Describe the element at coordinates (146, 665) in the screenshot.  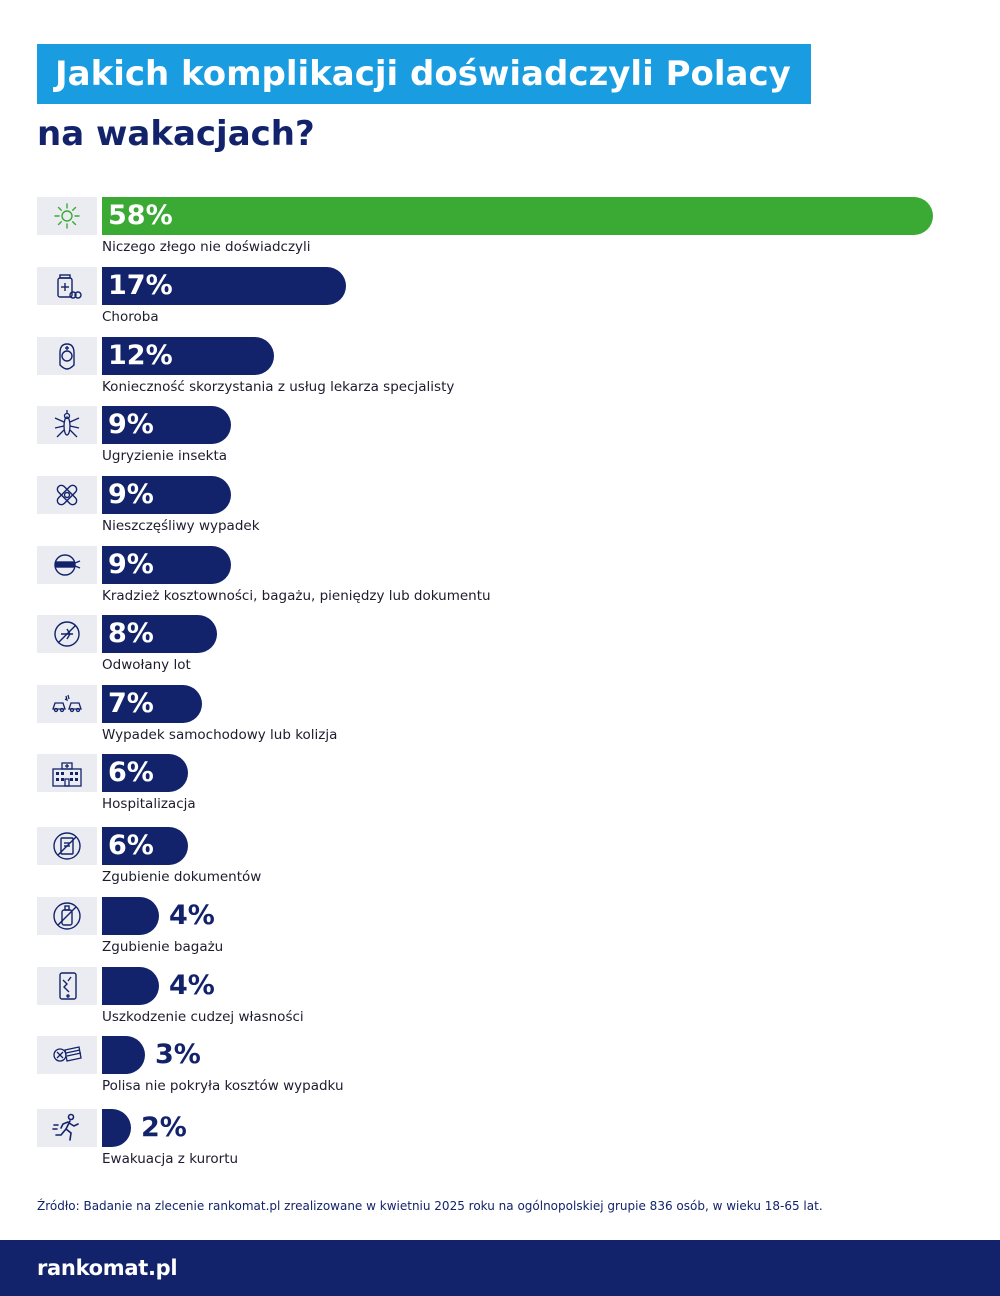
I see `category-label: Odwołany lot` at that location.